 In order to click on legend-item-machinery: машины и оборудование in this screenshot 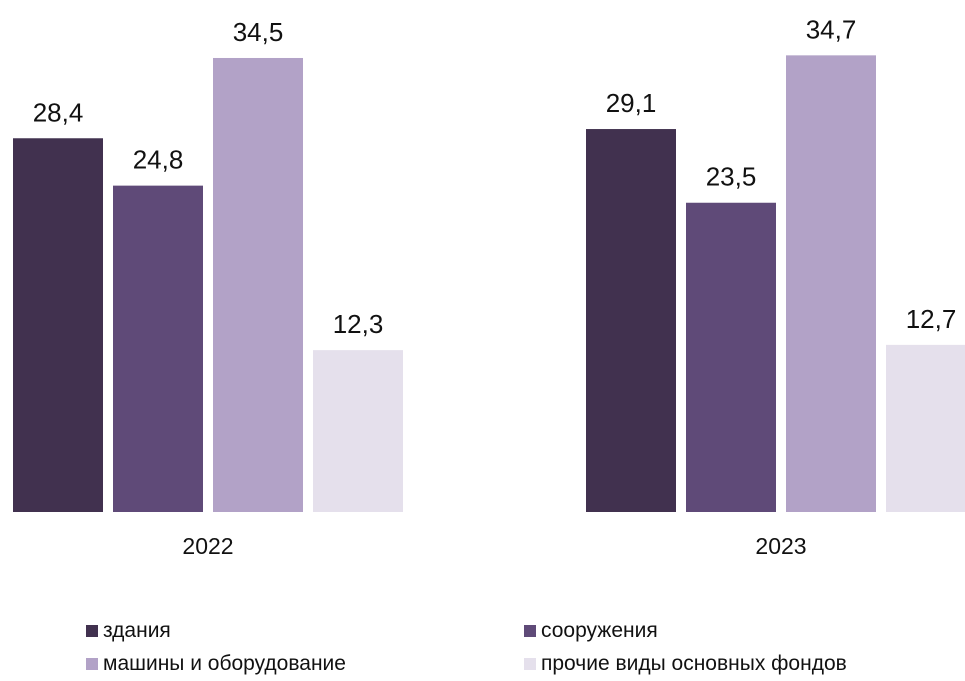, I will do `click(216, 664)`.